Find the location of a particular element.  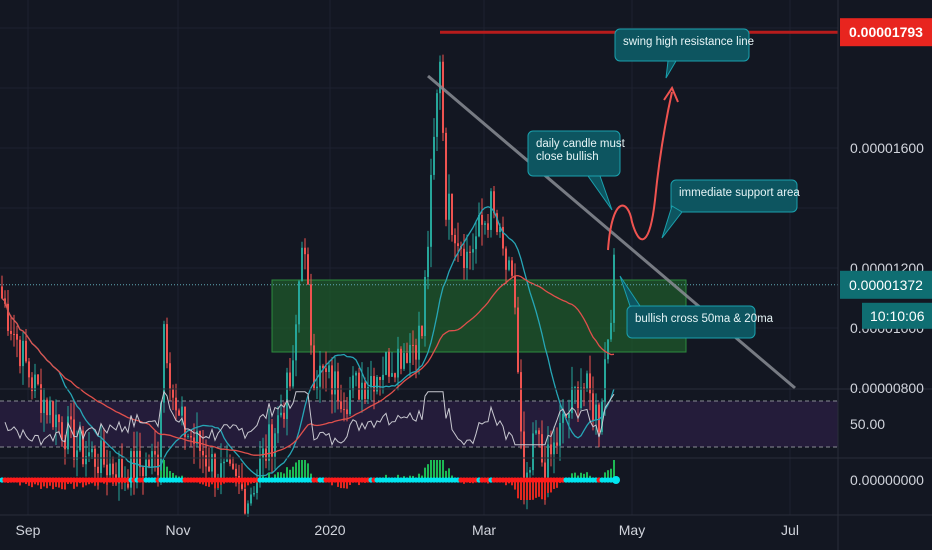

support-note-pointer is located at coordinates (672, 222).